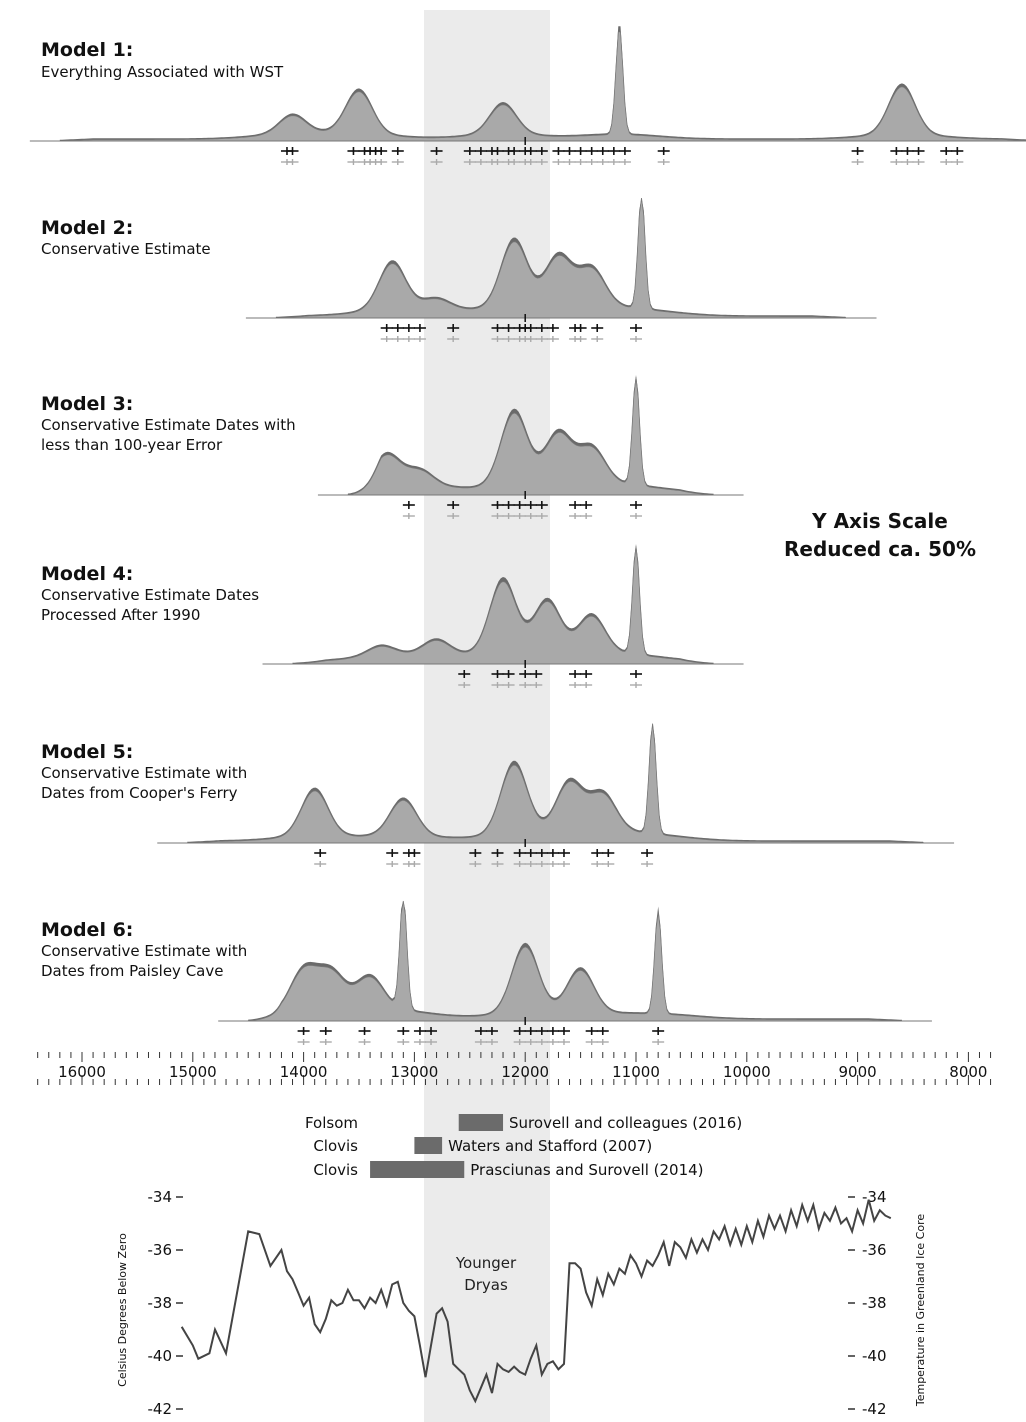 Image resolution: width=1026 pixels, height=1422 pixels. Describe the element at coordinates (82, 1072) in the screenshot. I see `time-axis-label: 16000` at that location.